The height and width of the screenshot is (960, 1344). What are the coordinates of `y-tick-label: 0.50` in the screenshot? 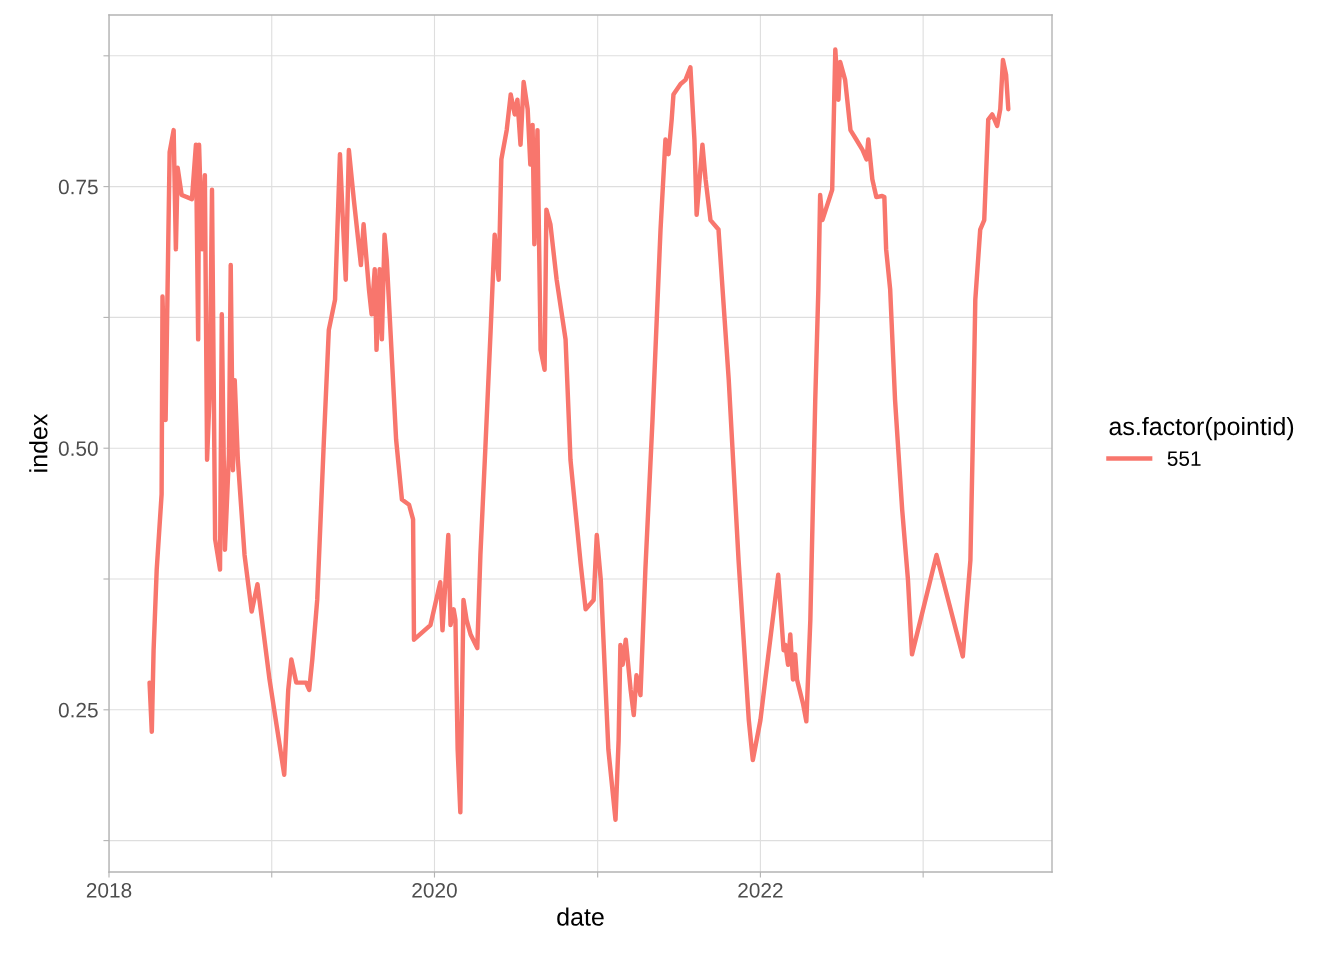 It's located at (78, 448).